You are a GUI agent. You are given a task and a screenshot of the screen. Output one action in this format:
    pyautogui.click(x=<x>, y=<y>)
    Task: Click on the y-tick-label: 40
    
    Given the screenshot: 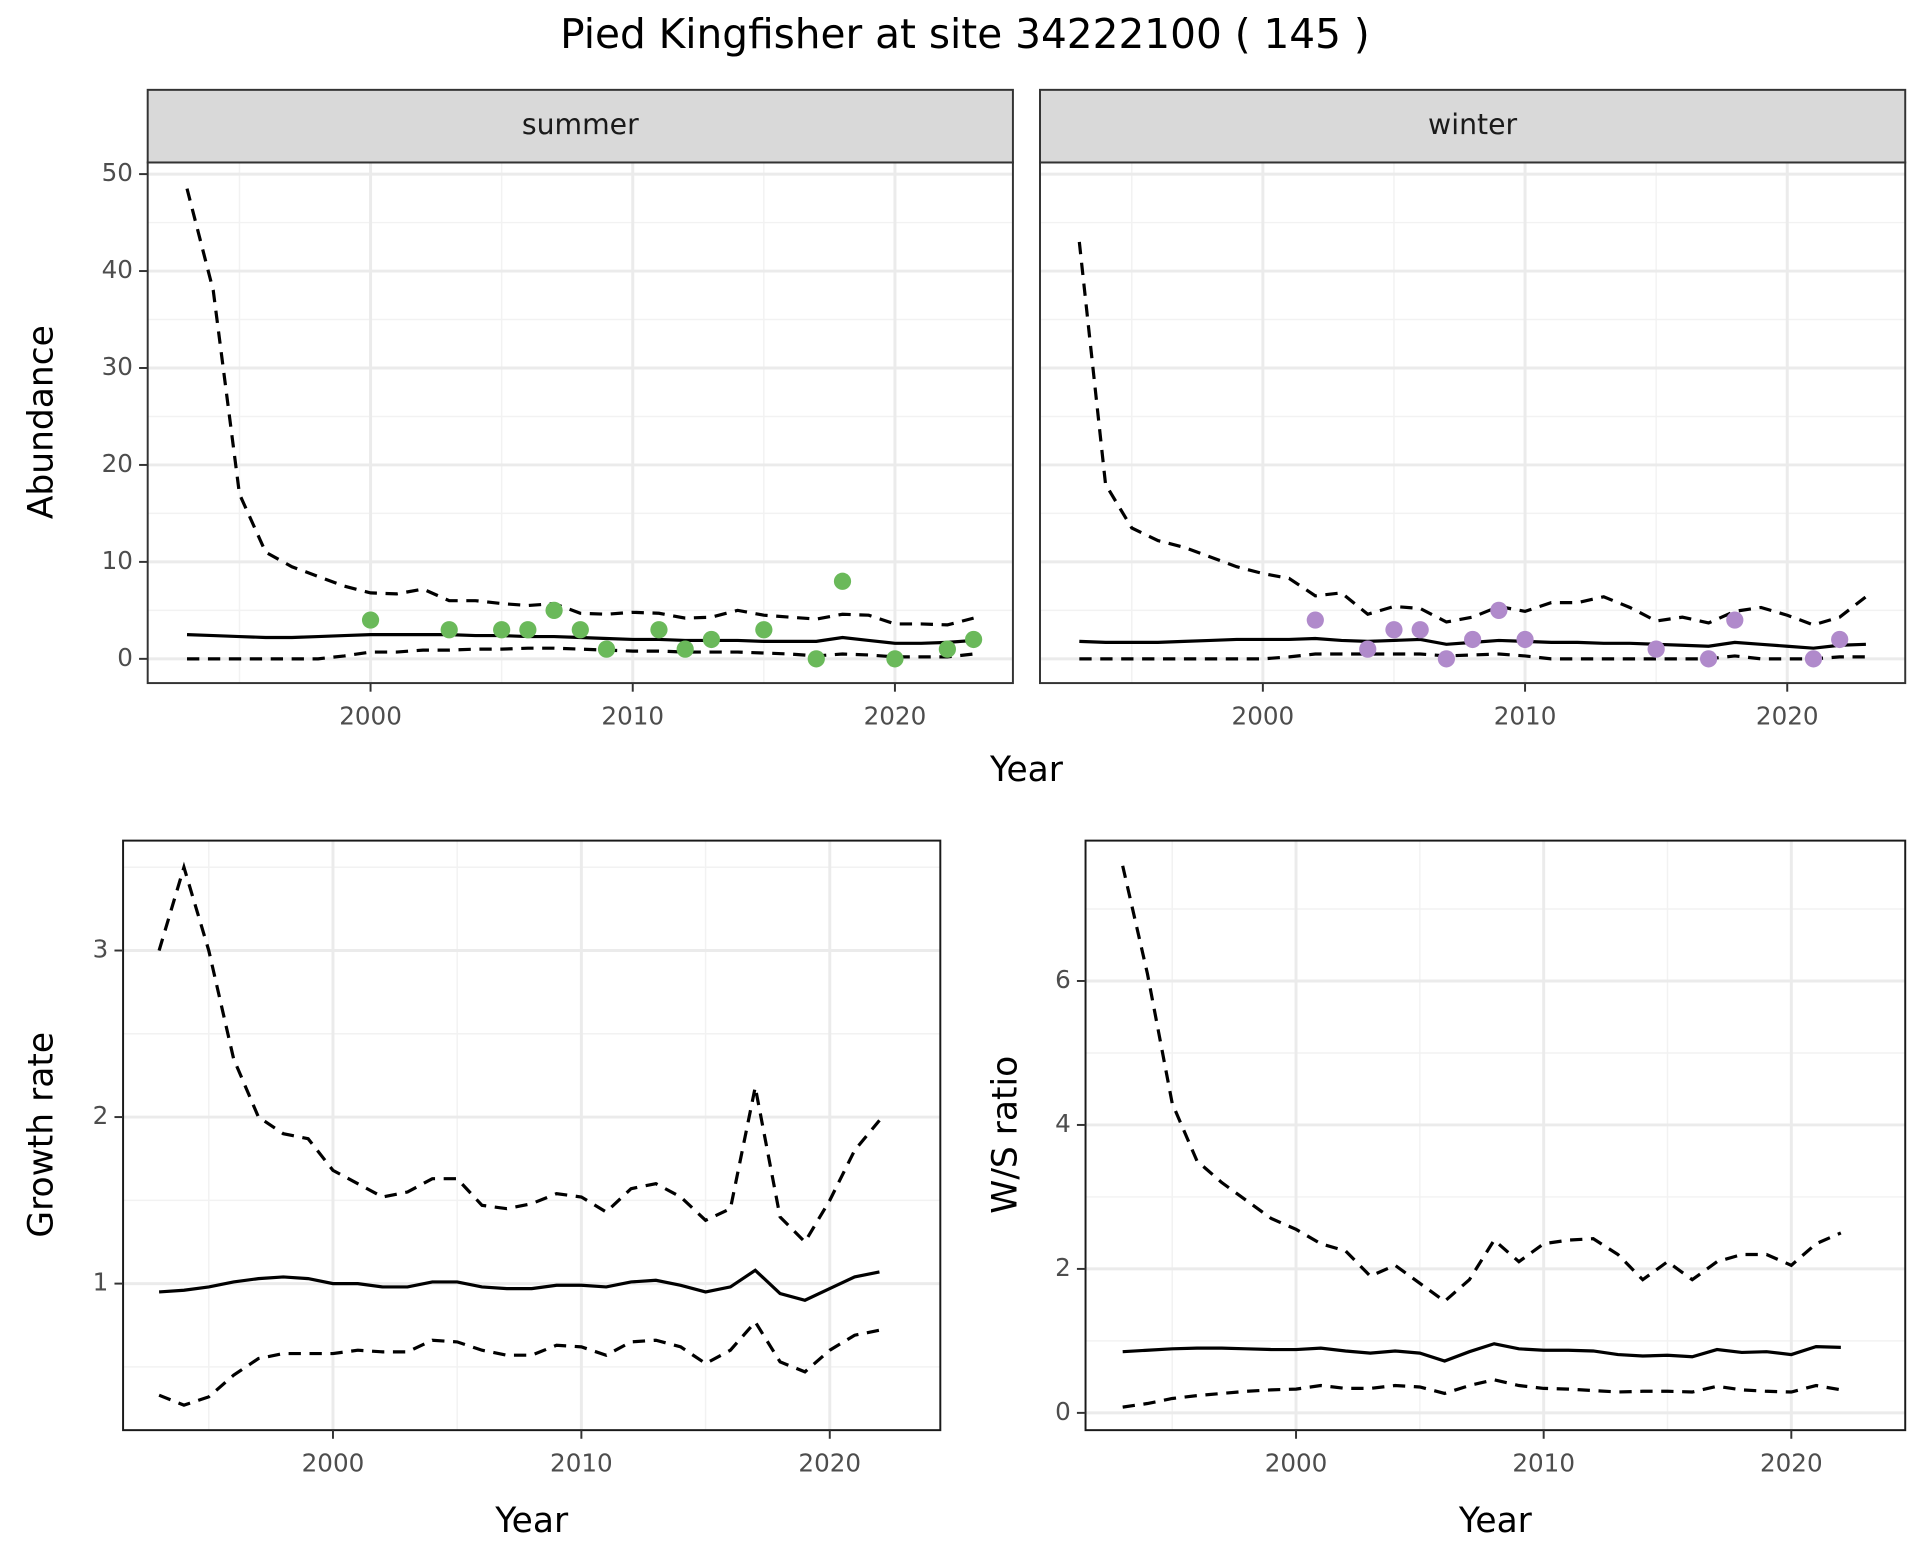 What is the action you would take?
    pyautogui.click(x=117, y=269)
    